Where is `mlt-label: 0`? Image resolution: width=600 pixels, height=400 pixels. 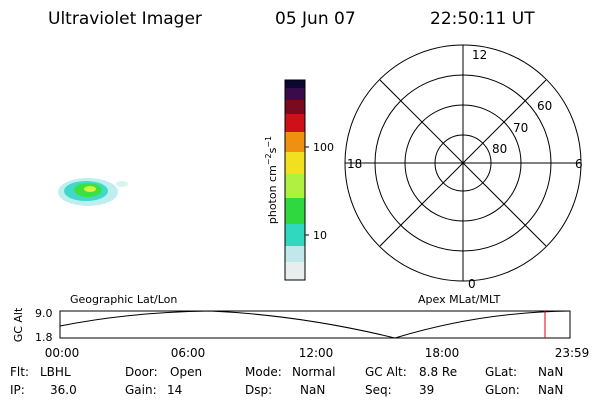
mlt-label: 0 is located at coordinates (472, 284).